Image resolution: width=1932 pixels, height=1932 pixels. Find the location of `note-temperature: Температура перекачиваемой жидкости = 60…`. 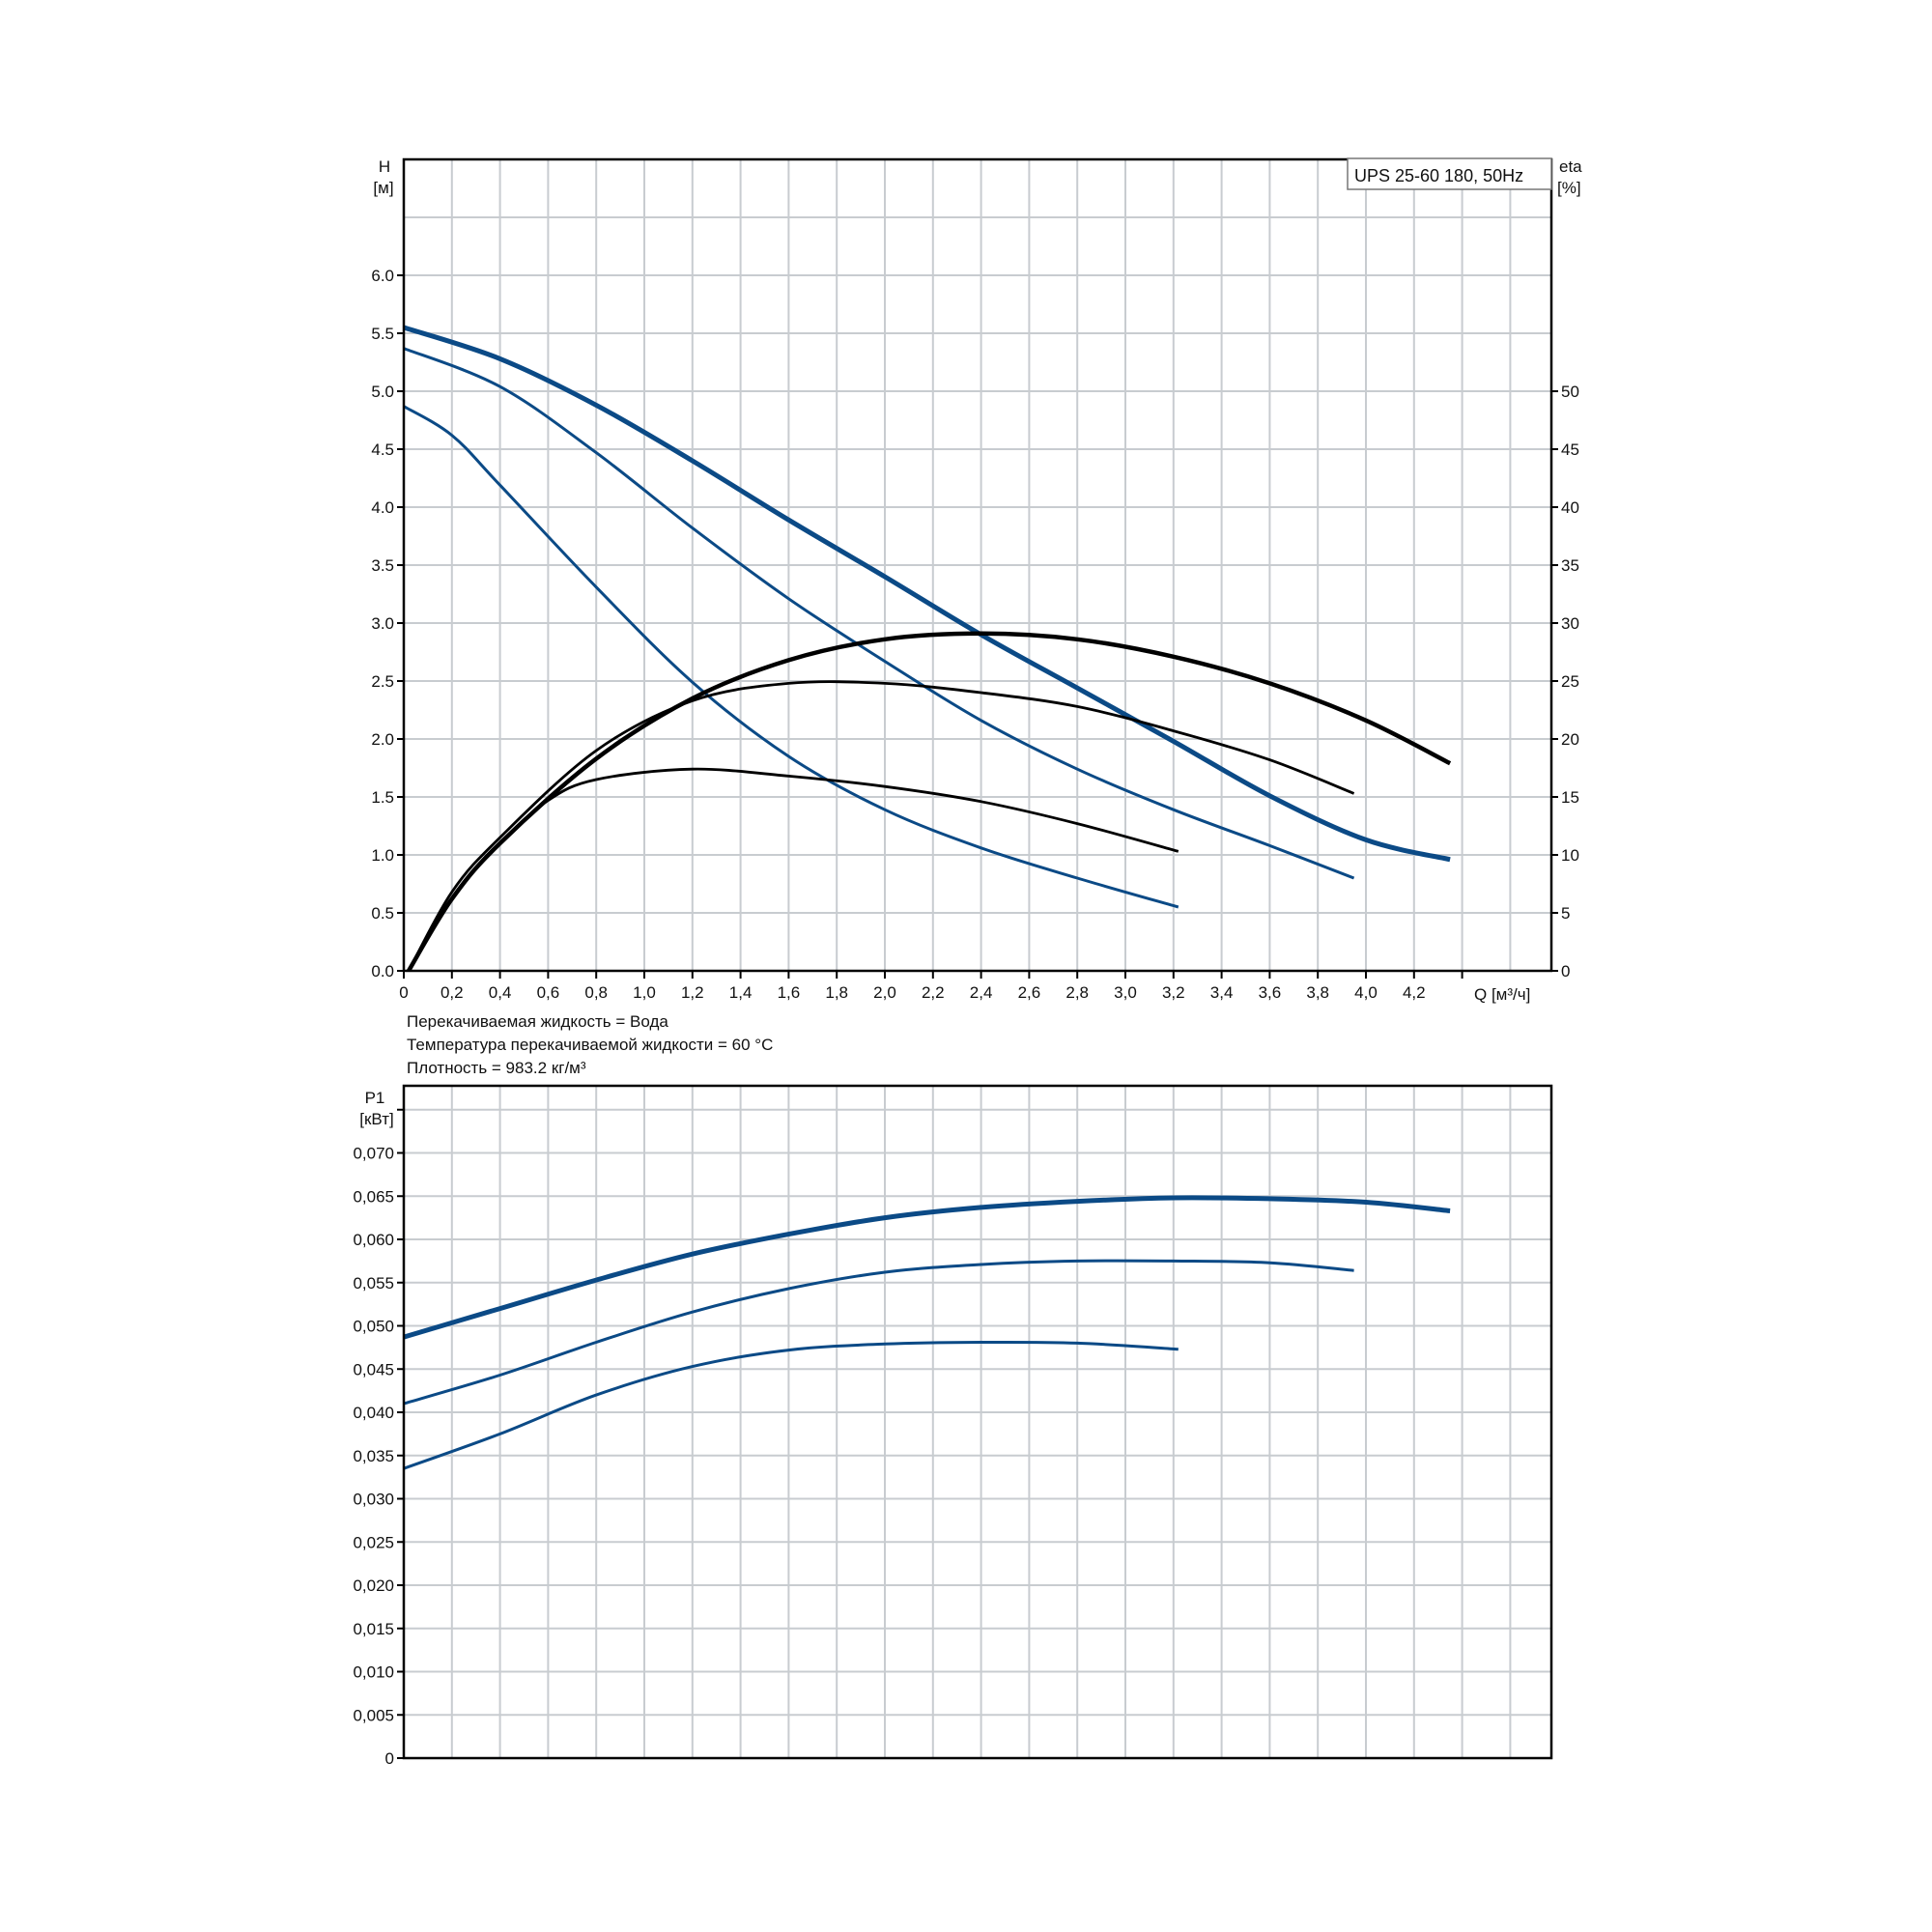

note-temperature: Температура перекачиваемой жидкости = 60… is located at coordinates (590, 1045).